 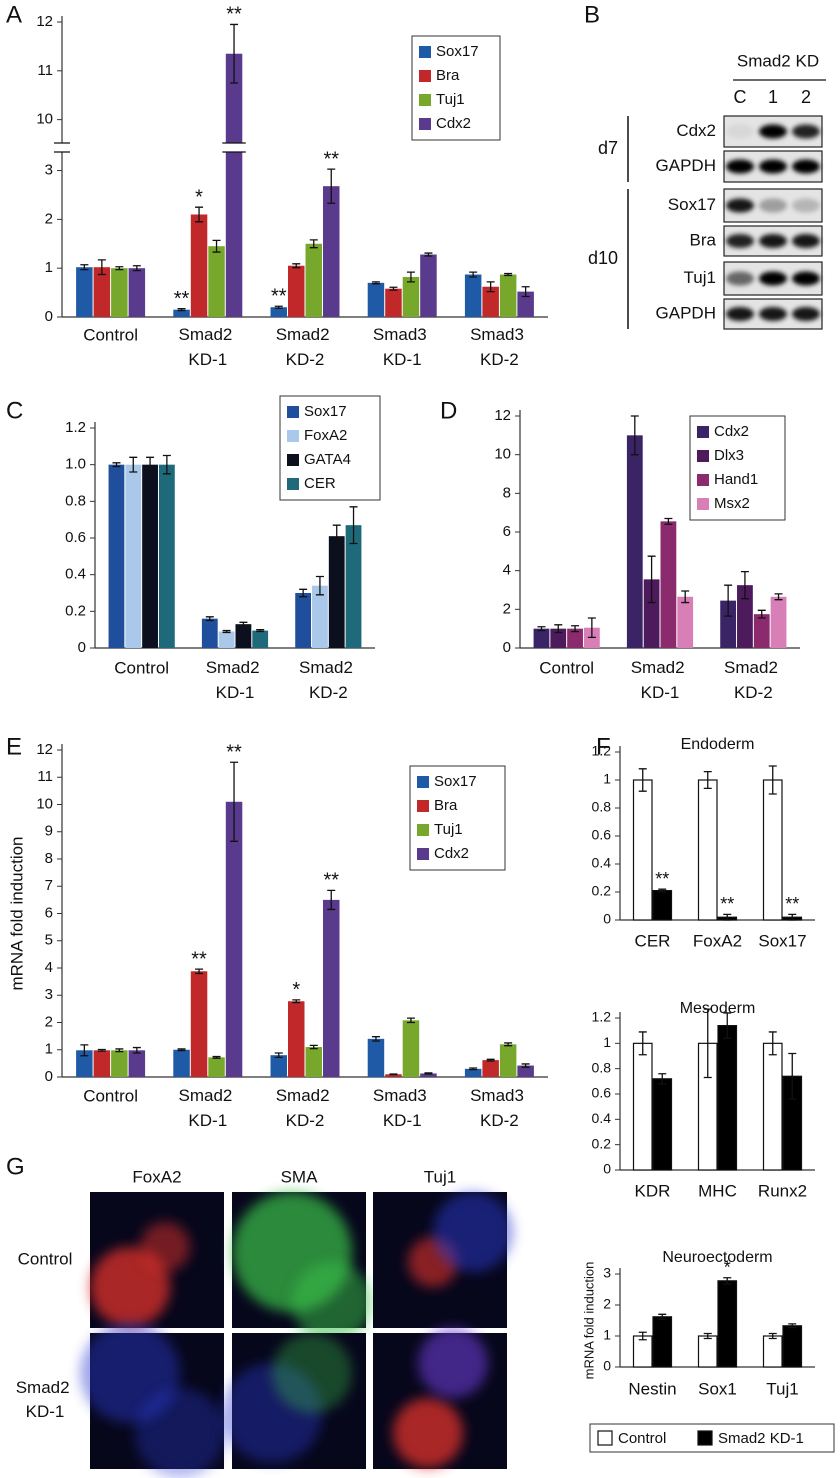 I want to click on y-tick-label: 1, so click(x=49, y=1049).